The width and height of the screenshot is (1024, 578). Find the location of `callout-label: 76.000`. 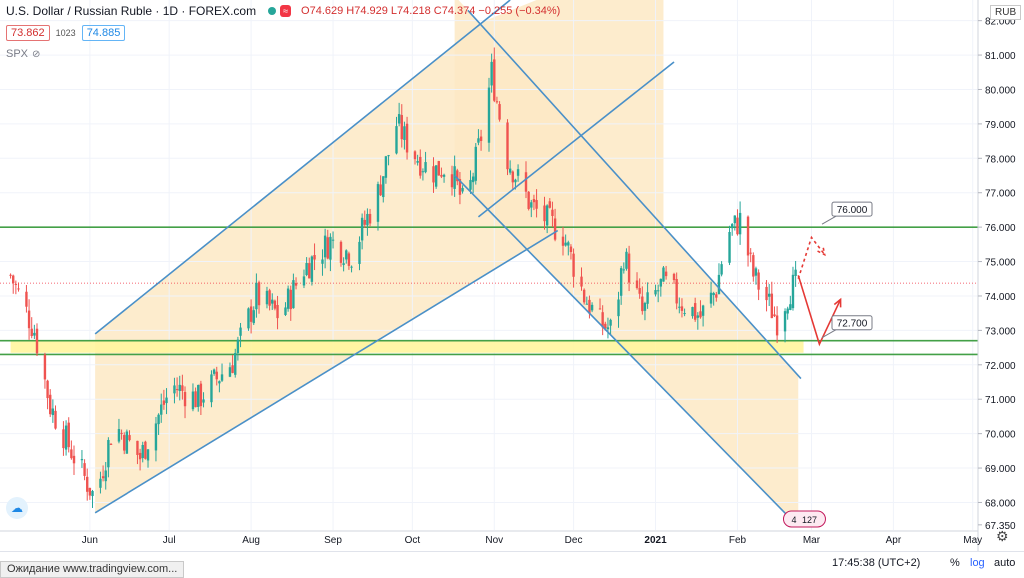

callout-label: 76.000 is located at coordinates (852, 210).